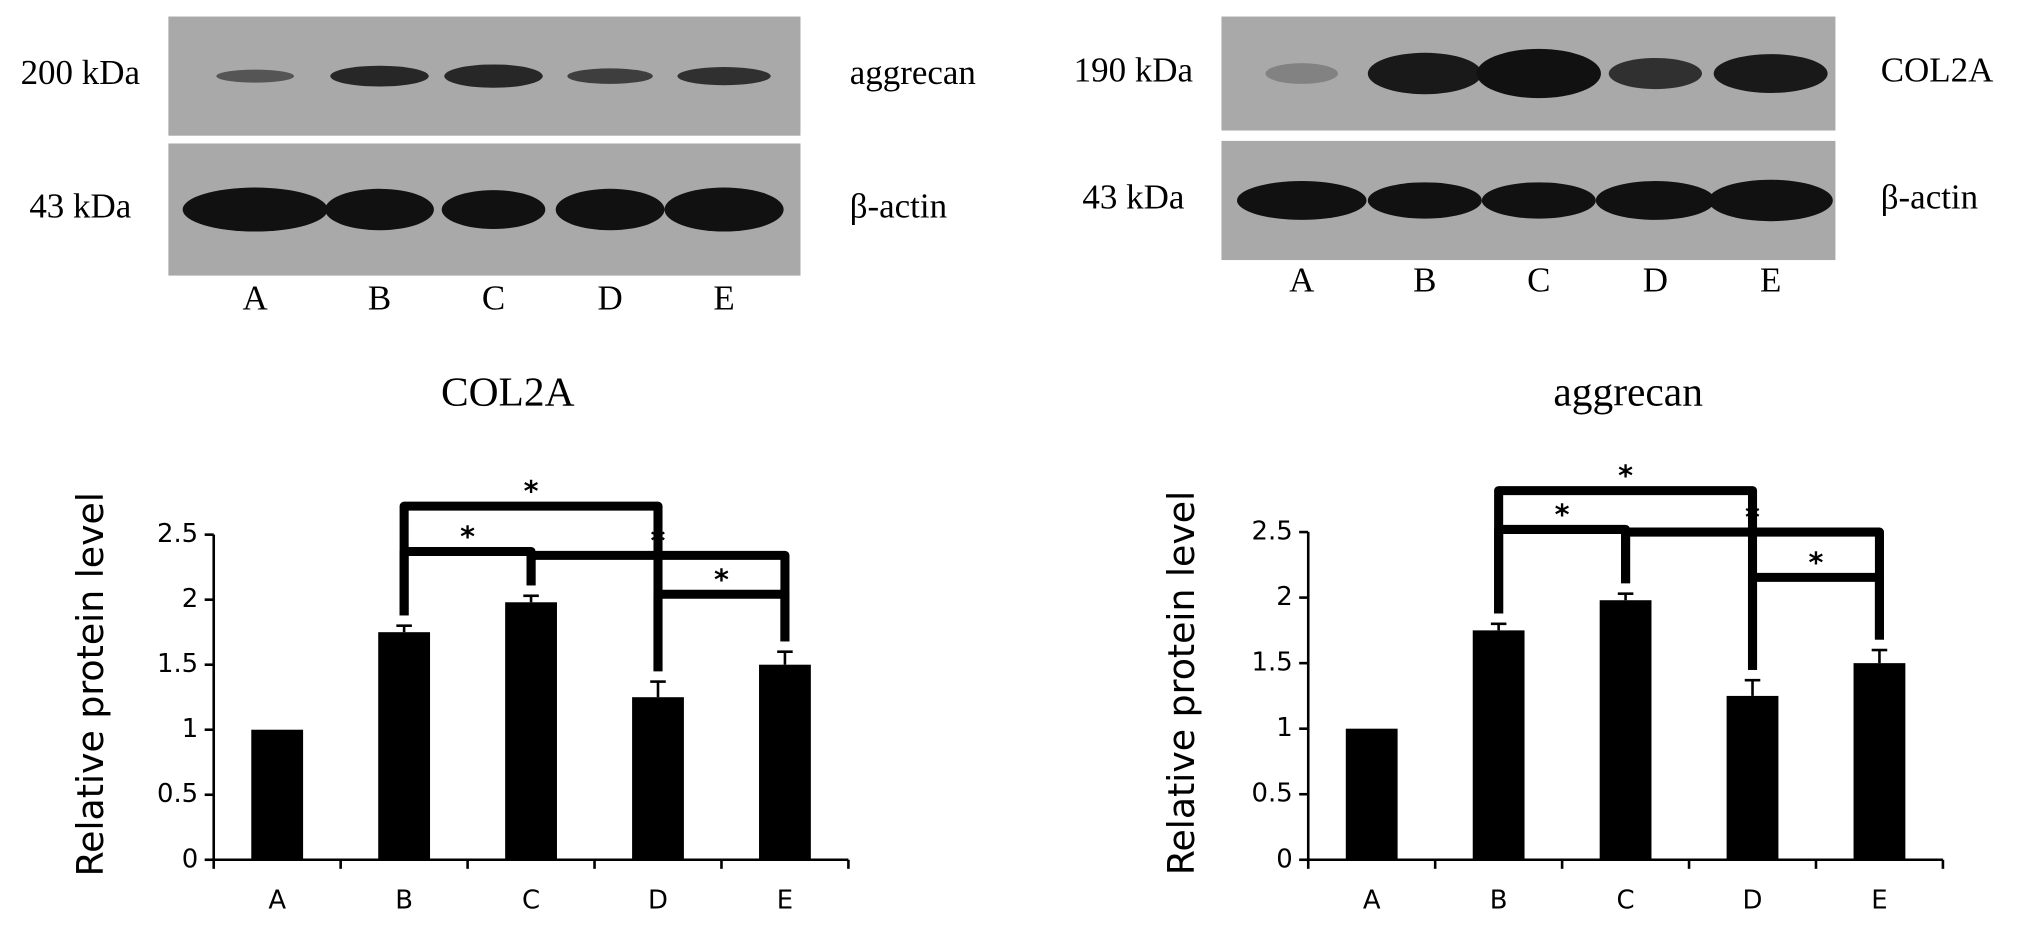 The width and height of the screenshot is (2031, 932). What do you see at coordinates (1134, 70) in the screenshot?
I see `marker-label: 190 kDa` at bounding box center [1134, 70].